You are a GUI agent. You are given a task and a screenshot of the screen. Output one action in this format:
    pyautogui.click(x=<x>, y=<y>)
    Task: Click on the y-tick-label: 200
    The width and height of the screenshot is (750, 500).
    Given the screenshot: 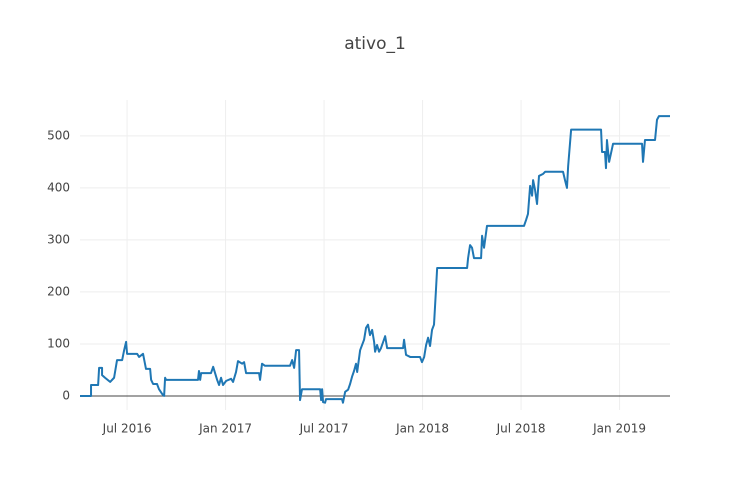 What is the action you would take?
    pyautogui.click(x=58, y=291)
    